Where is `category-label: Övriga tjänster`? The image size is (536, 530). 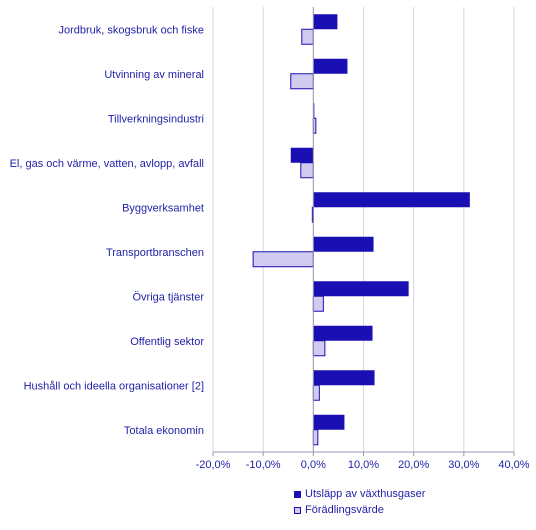 category-label: Övriga tjänster is located at coordinates (168, 297).